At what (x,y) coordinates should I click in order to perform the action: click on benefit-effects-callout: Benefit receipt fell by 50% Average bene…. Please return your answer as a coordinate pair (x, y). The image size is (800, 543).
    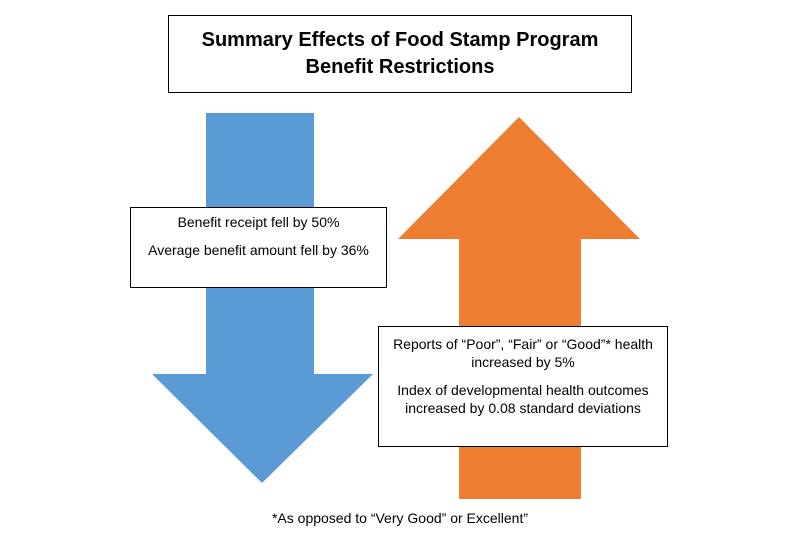
    Looking at the image, I should click on (258, 247).